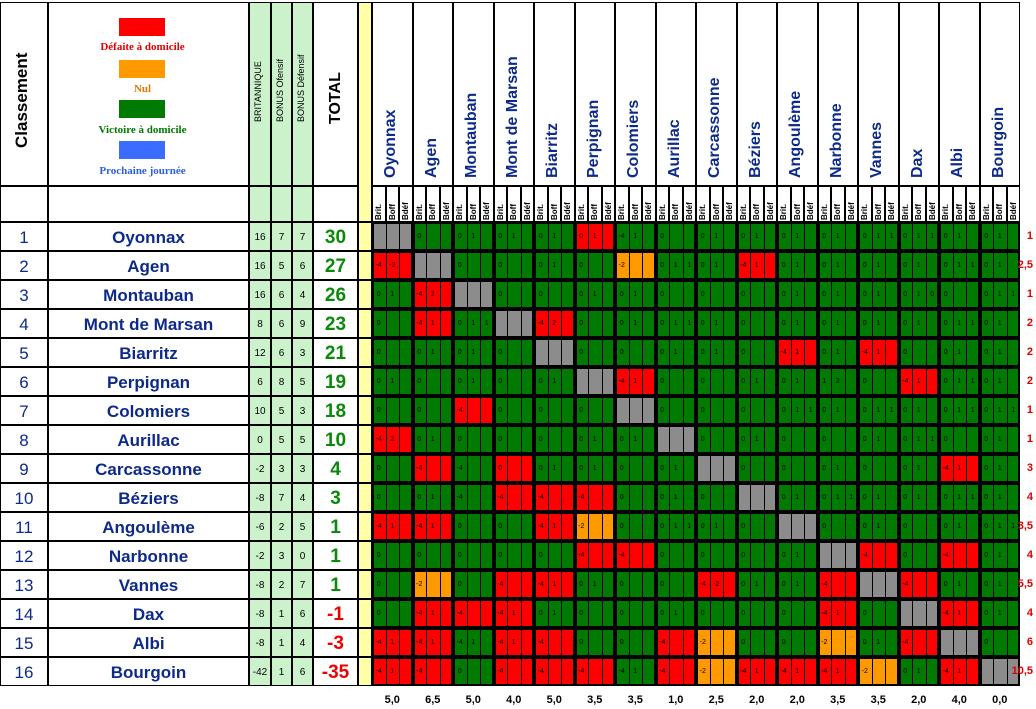 The image size is (1036, 709). I want to click on column-total: 4,0, so click(514, 700).